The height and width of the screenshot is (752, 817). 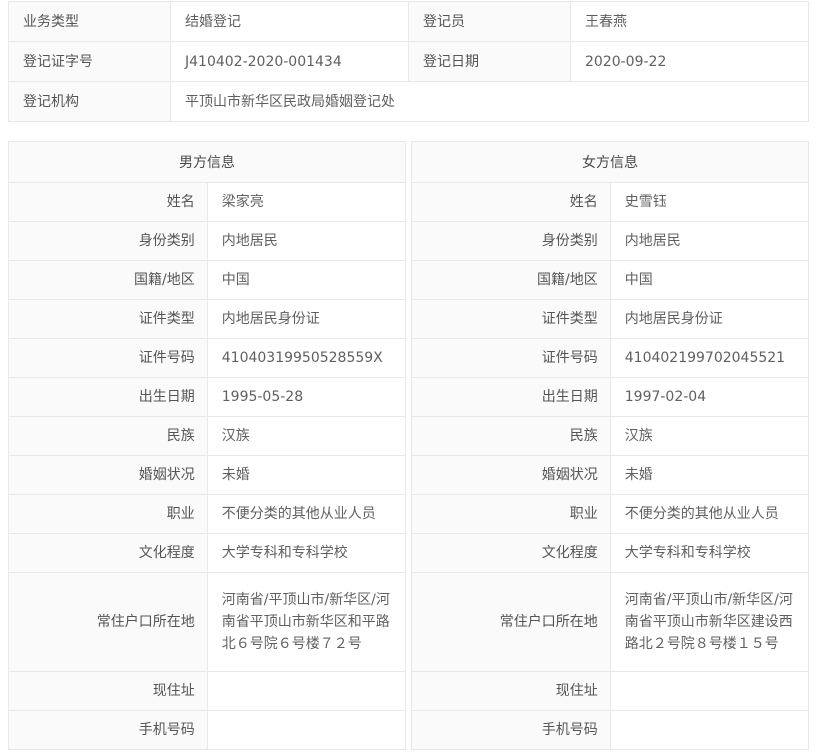 What do you see at coordinates (511, 730) in the screenshot?
I see `female-label-phone-number: 手机号码` at bounding box center [511, 730].